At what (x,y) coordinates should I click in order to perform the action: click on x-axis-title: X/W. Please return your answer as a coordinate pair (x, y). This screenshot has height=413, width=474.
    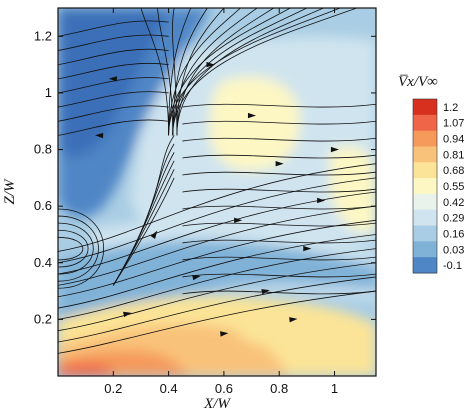
    Looking at the image, I should click on (217, 404).